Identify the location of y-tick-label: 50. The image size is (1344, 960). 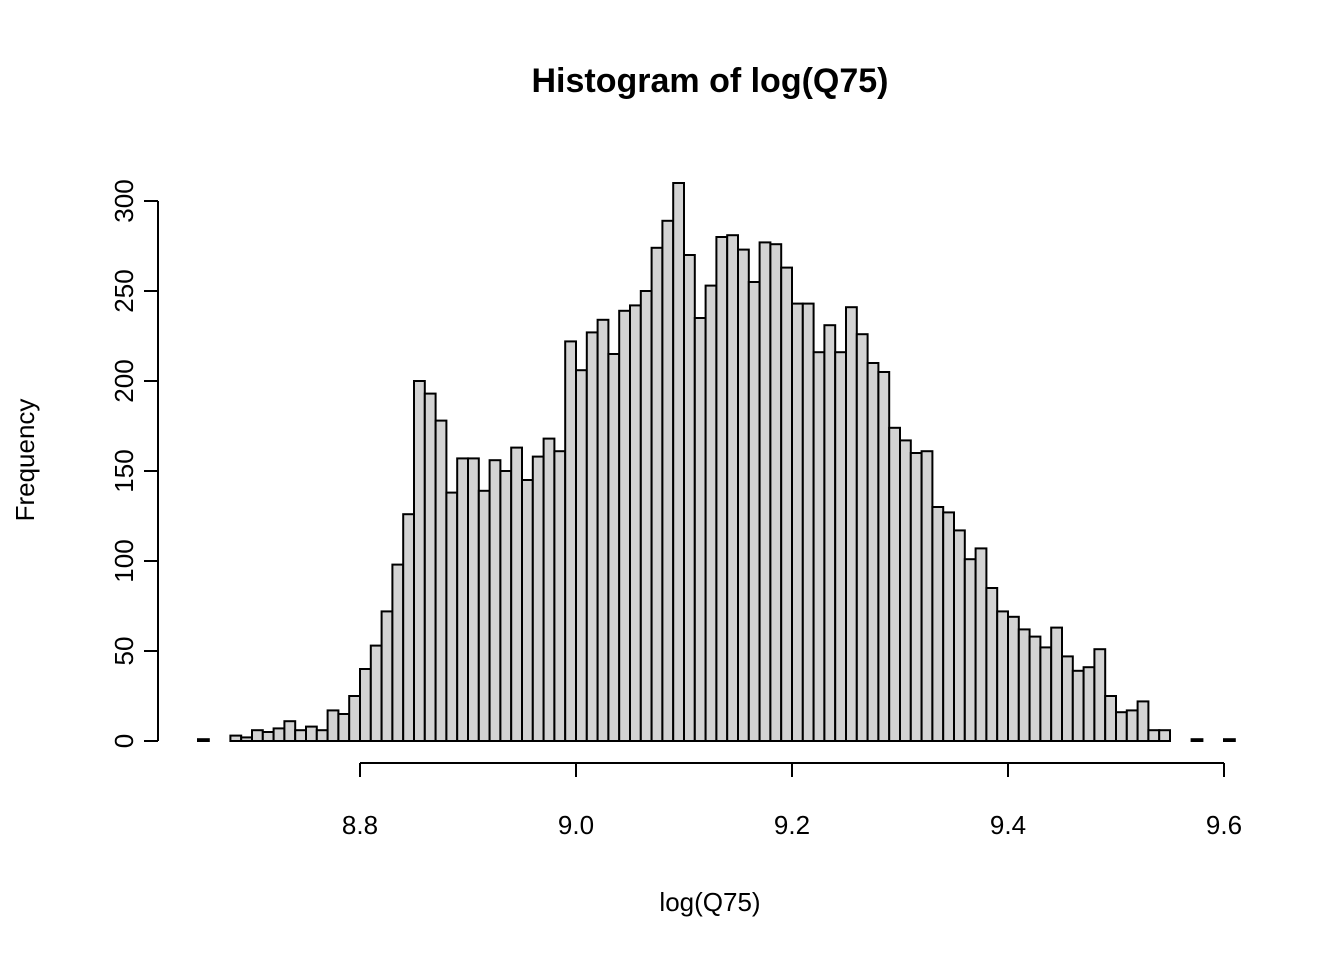
(124, 651).